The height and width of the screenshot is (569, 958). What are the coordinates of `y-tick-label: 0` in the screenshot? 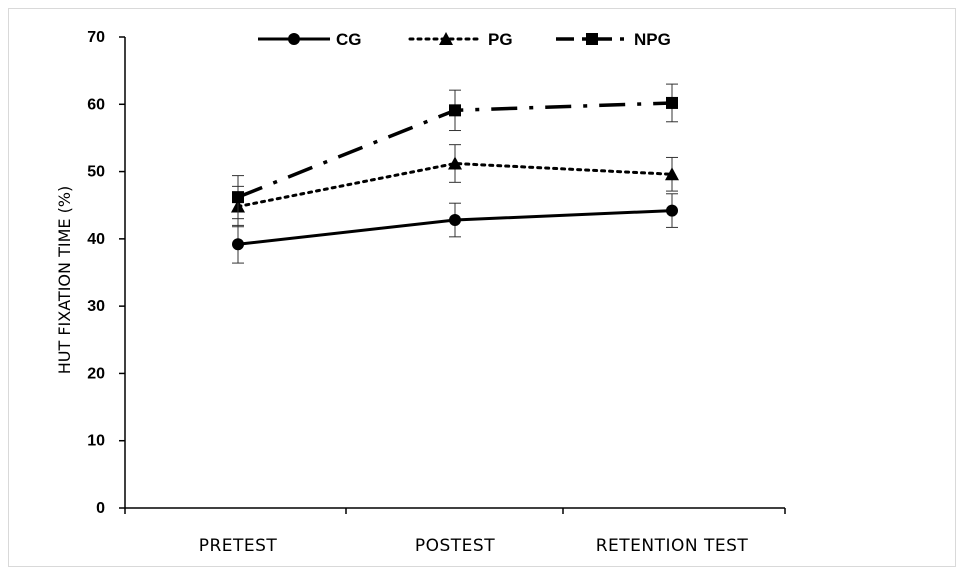 It's located at (100, 508).